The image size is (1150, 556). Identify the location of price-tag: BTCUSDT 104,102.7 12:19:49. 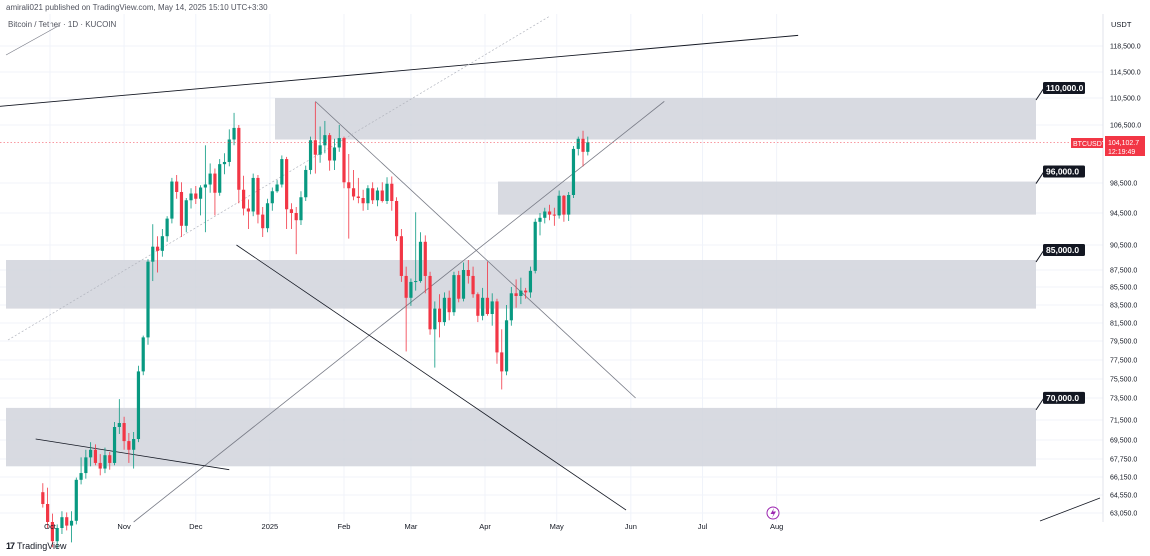
(1108, 146).